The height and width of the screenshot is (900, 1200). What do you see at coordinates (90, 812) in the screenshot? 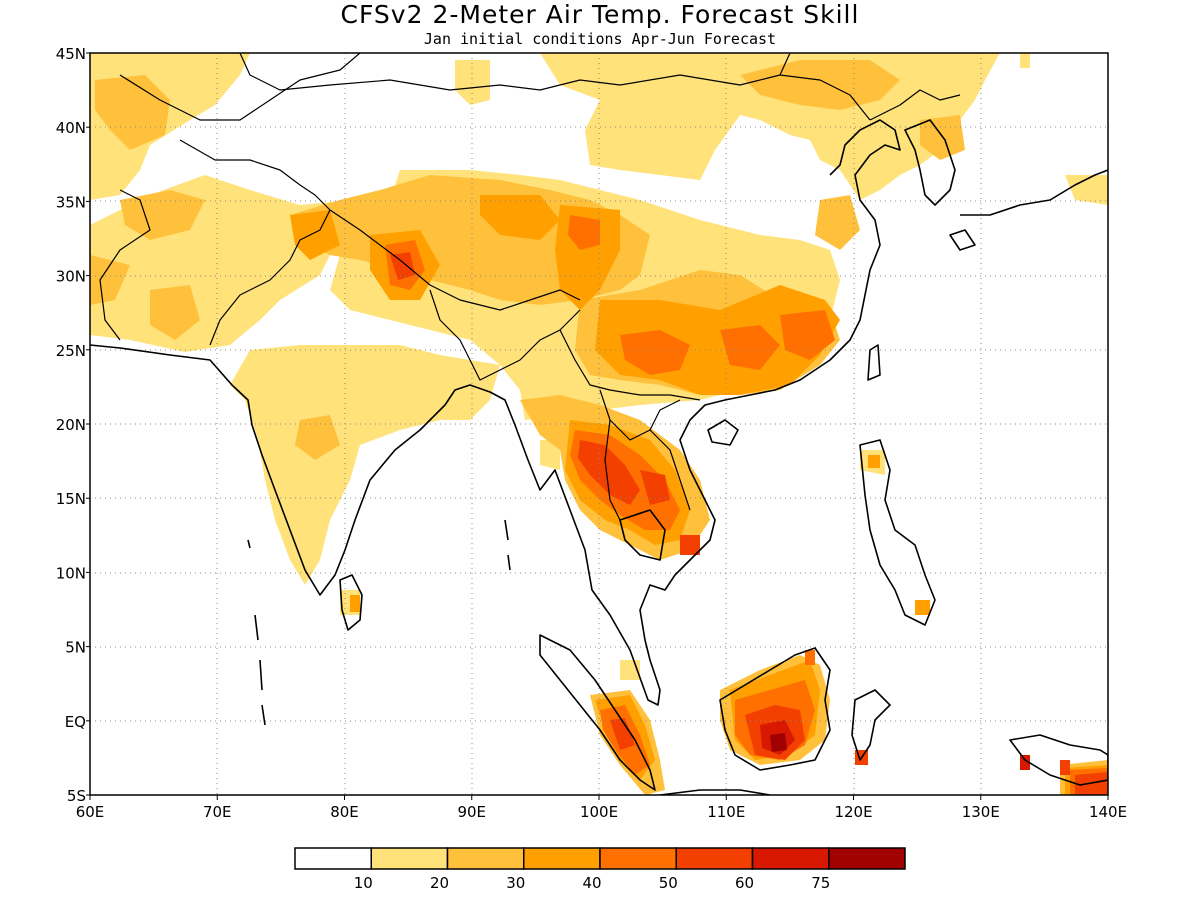
I see `x-tick-label: 60E` at bounding box center [90, 812].